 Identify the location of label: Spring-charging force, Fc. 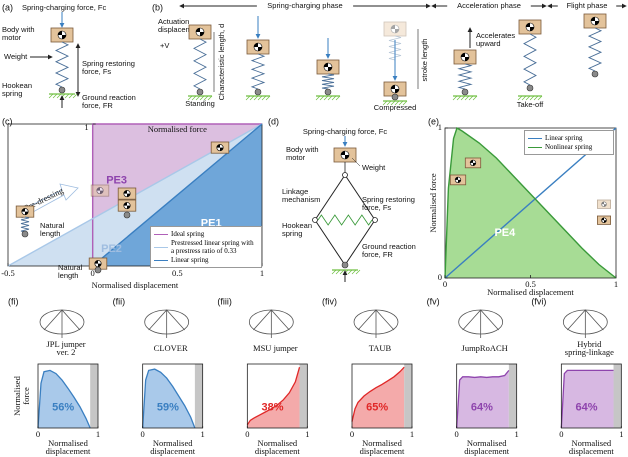
(345, 131).